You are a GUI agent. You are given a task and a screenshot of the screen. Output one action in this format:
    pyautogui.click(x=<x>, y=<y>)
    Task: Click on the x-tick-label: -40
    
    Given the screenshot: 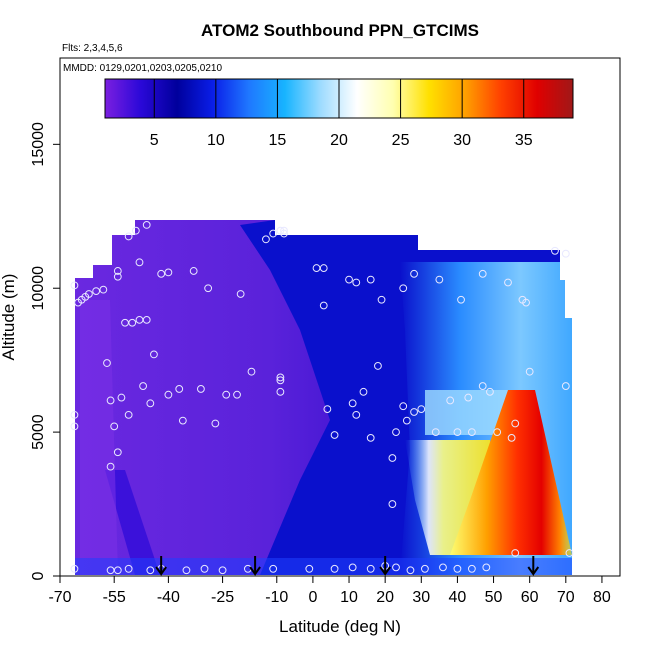 What is the action you would take?
    pyautogui.click(x=168, y=597)
    